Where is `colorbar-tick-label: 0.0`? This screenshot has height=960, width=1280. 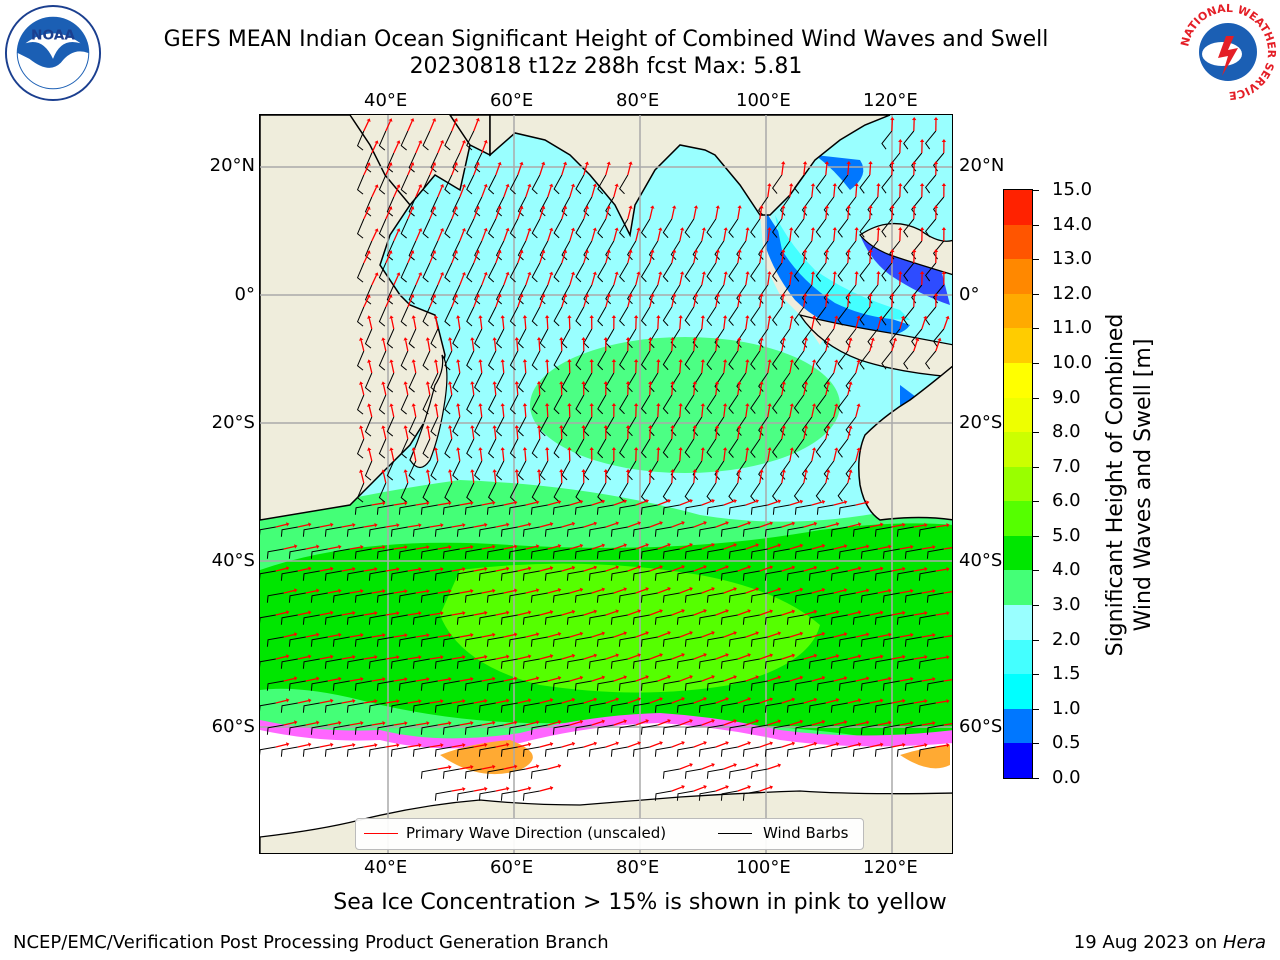
colorbar-tick-label: 0.0 is located at coordinates (1066, 777).